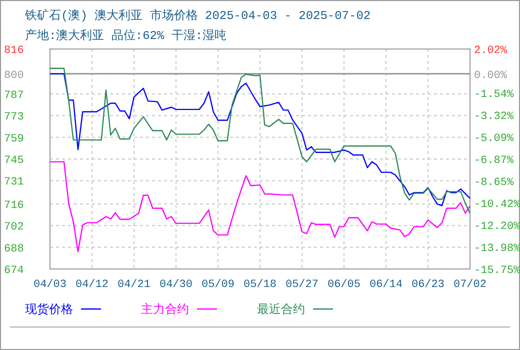  What do you see at coordinates (494, 117) in the screenshot?
I see `y2-tick-label: -3.32%` at bounding box center [494, 117].